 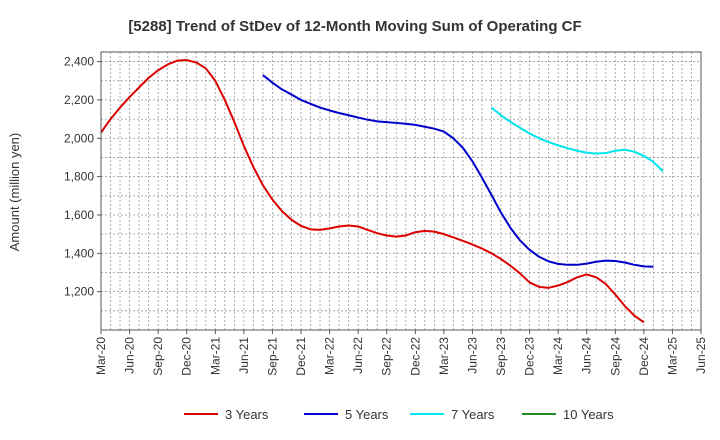 I want to click on x-tick-label: Jun-24, so click(x=587, y=355).